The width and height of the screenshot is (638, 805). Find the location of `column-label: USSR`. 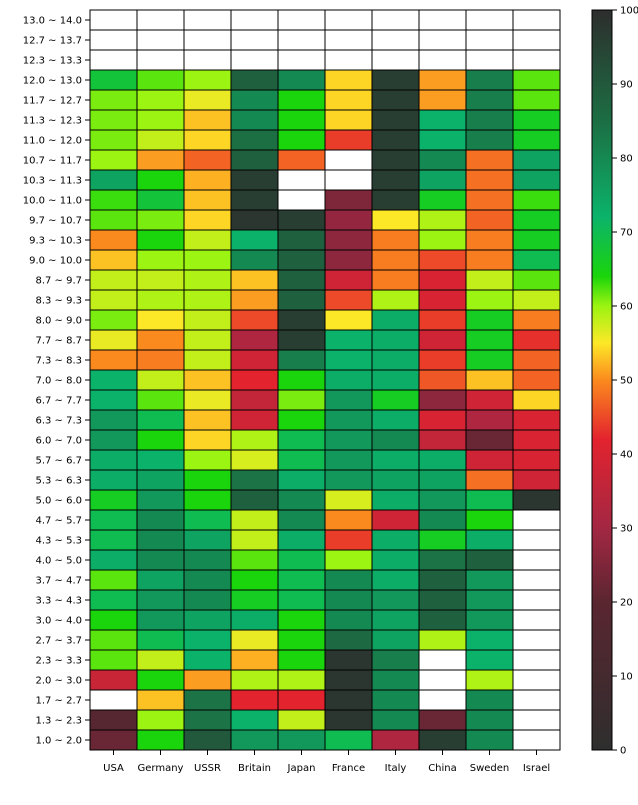

column-label: USSR is located at coordinates (207, 768).